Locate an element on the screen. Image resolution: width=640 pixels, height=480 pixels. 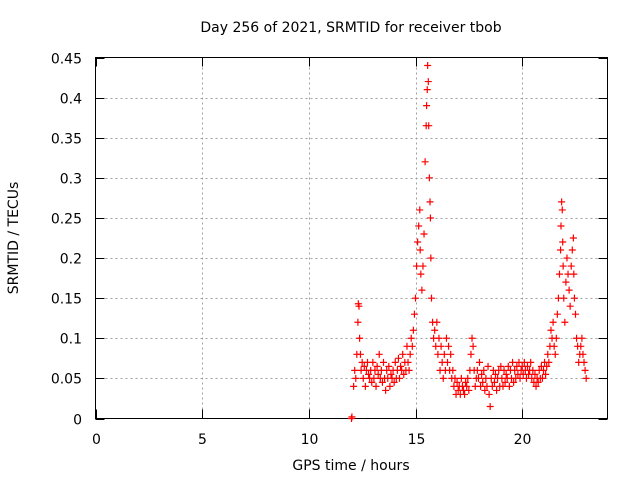
x-tick-label: 15 is located at coordinates (417, 440).